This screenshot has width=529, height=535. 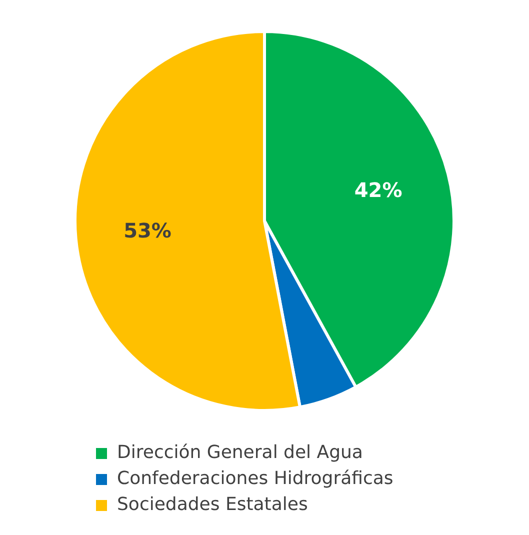 I want to click on legend-label: Dirección General del Agua, so click(x=240, y=453).